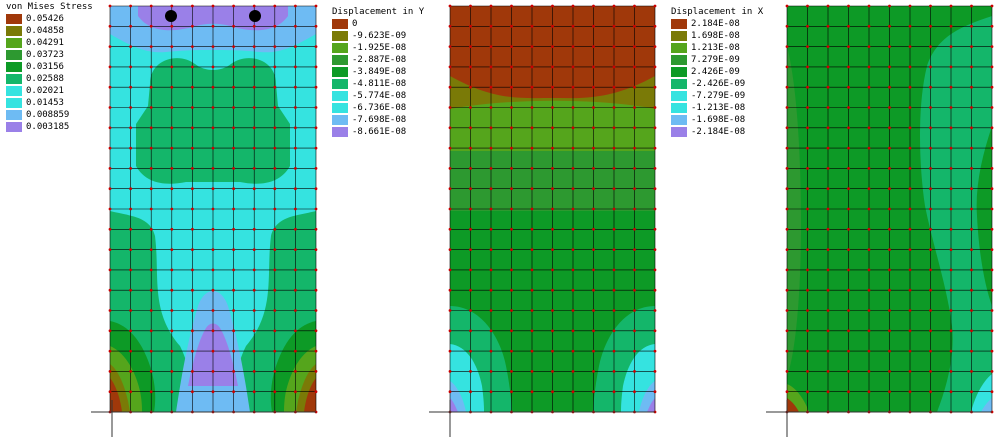 The width and height of the screenshot is (1000, 441). What do you see at coordinates (378, 108) in the screenshot?
I see `legend-entry: -6.736E-08` at bounding box center [378, 108].